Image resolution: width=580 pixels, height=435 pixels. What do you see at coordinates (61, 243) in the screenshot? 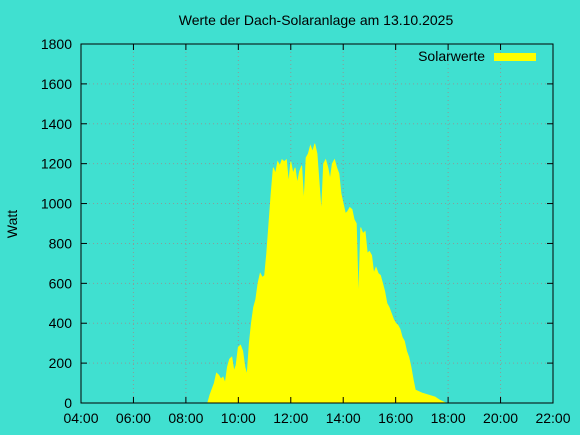
I see `y-tick-label: 800` at bounding box center [61, 243].